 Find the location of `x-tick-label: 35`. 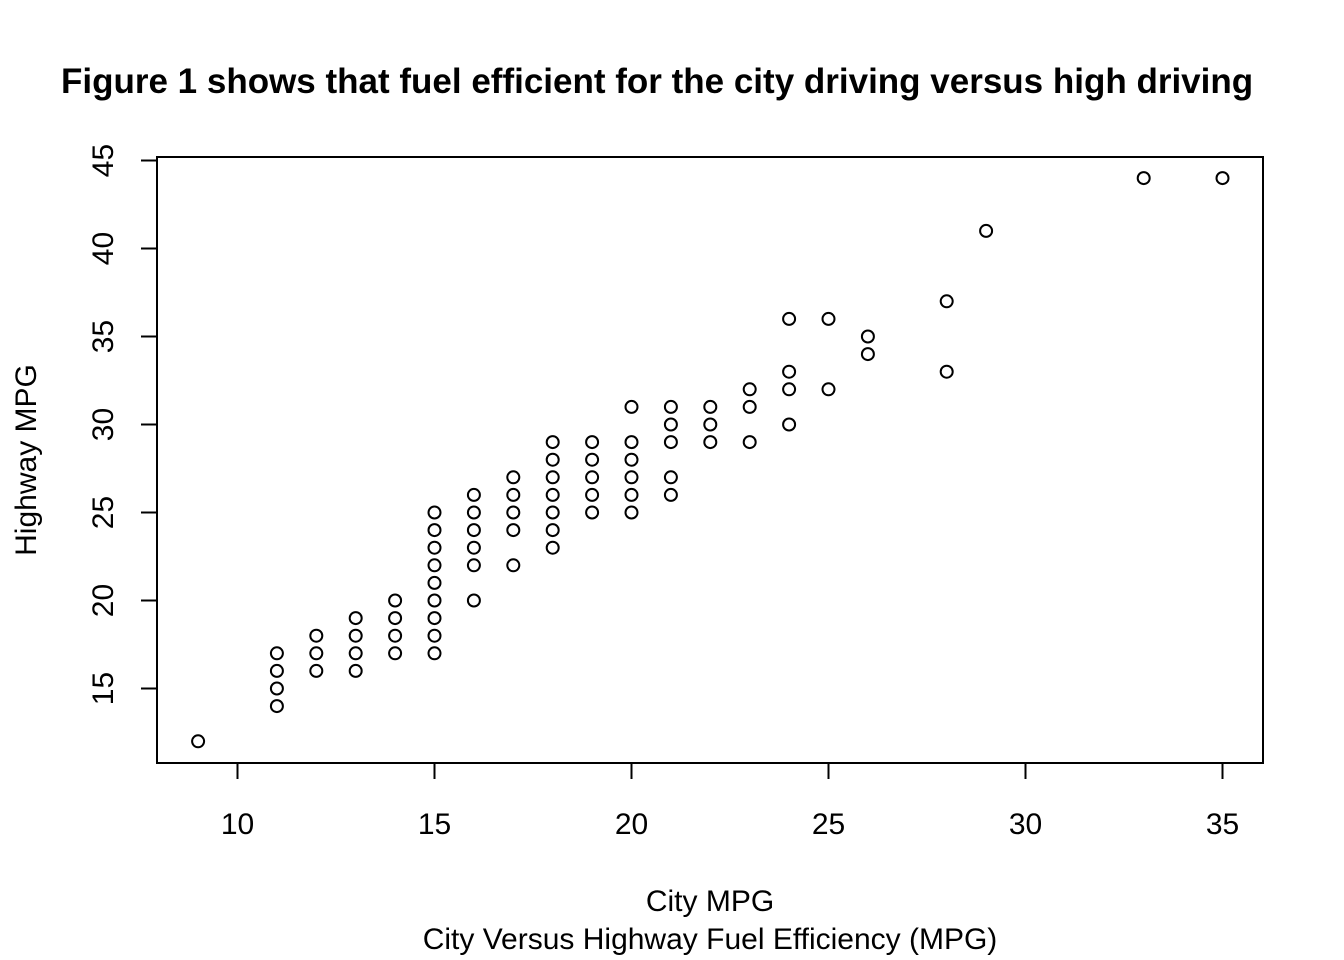

x-tick-label: 35 is located at coordinates (1222, 824).